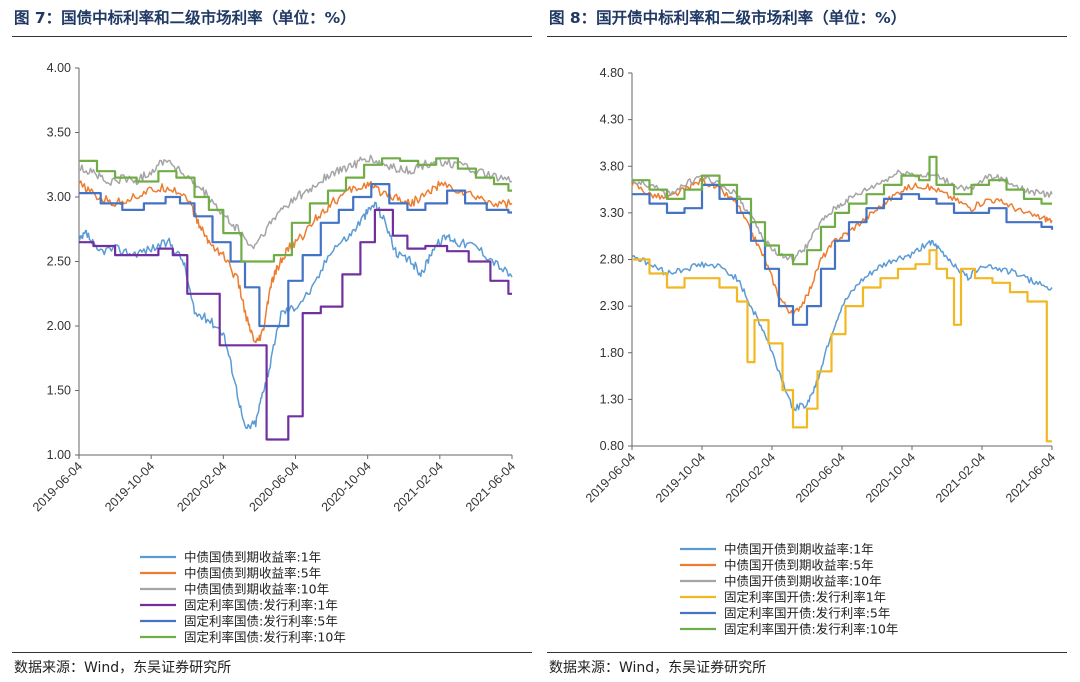 This screenshot has height=682, width=1080. I want to click on y-tick-label: 4.00, so click(59, 68).